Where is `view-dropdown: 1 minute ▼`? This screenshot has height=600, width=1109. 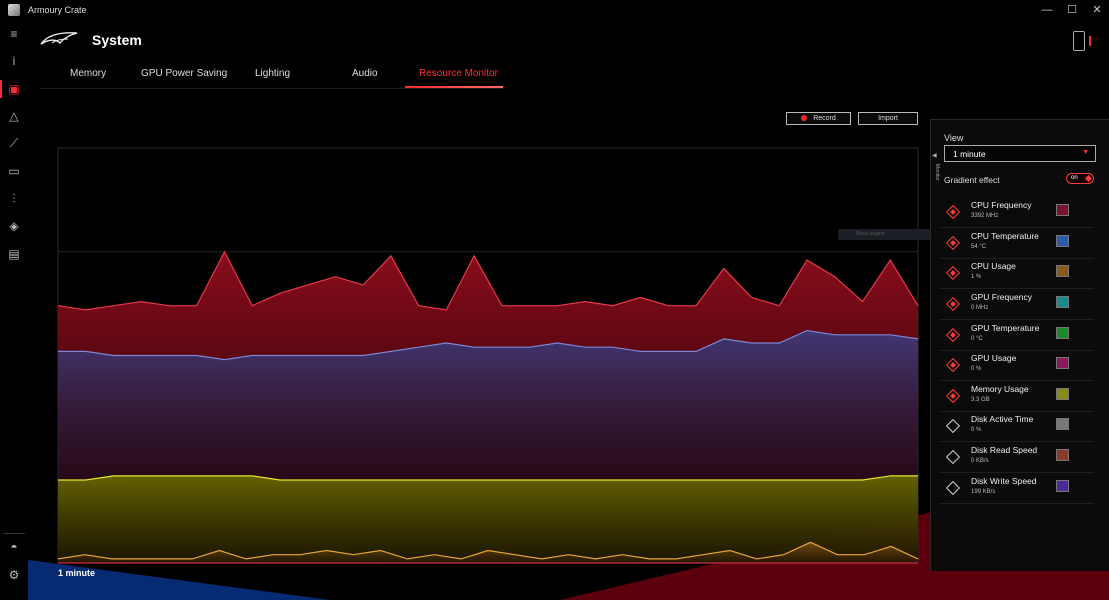
view-dropdown: 1 minute ▼ is located at coordinates (1020, 153).